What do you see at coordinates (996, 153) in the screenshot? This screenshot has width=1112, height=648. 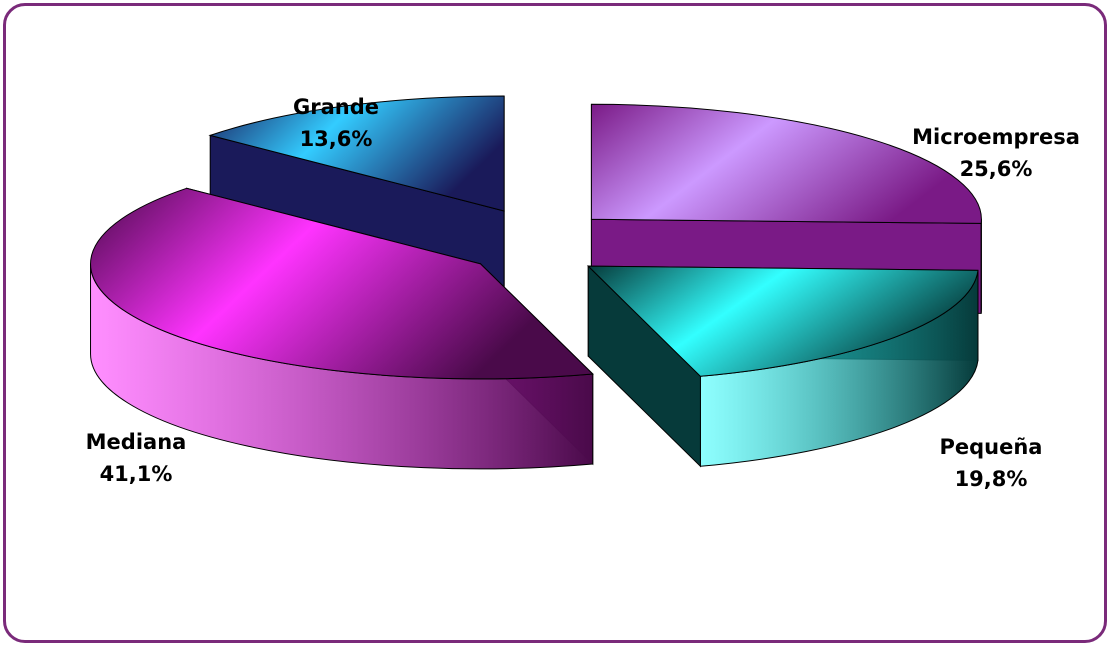 I see `pie-label-microempresa: Microempresa 25,6%` at bounding box center [996, 153].